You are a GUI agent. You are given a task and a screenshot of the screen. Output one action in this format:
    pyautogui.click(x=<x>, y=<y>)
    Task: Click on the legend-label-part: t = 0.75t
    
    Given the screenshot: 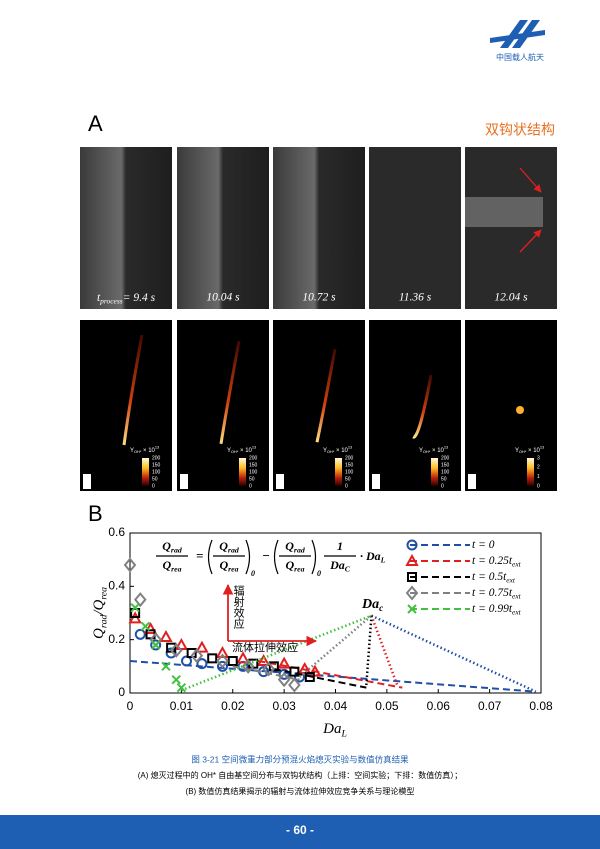 What is the action you would take?
    pyautogui.click(x=492, y=593)
    